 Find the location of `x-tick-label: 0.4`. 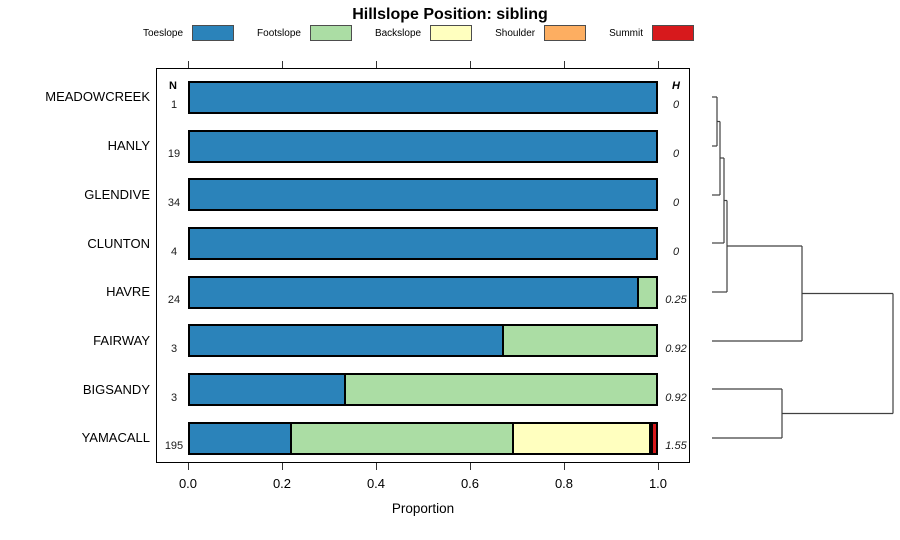

x-tick-label: 0.4 is located at coordinates (376, 483).